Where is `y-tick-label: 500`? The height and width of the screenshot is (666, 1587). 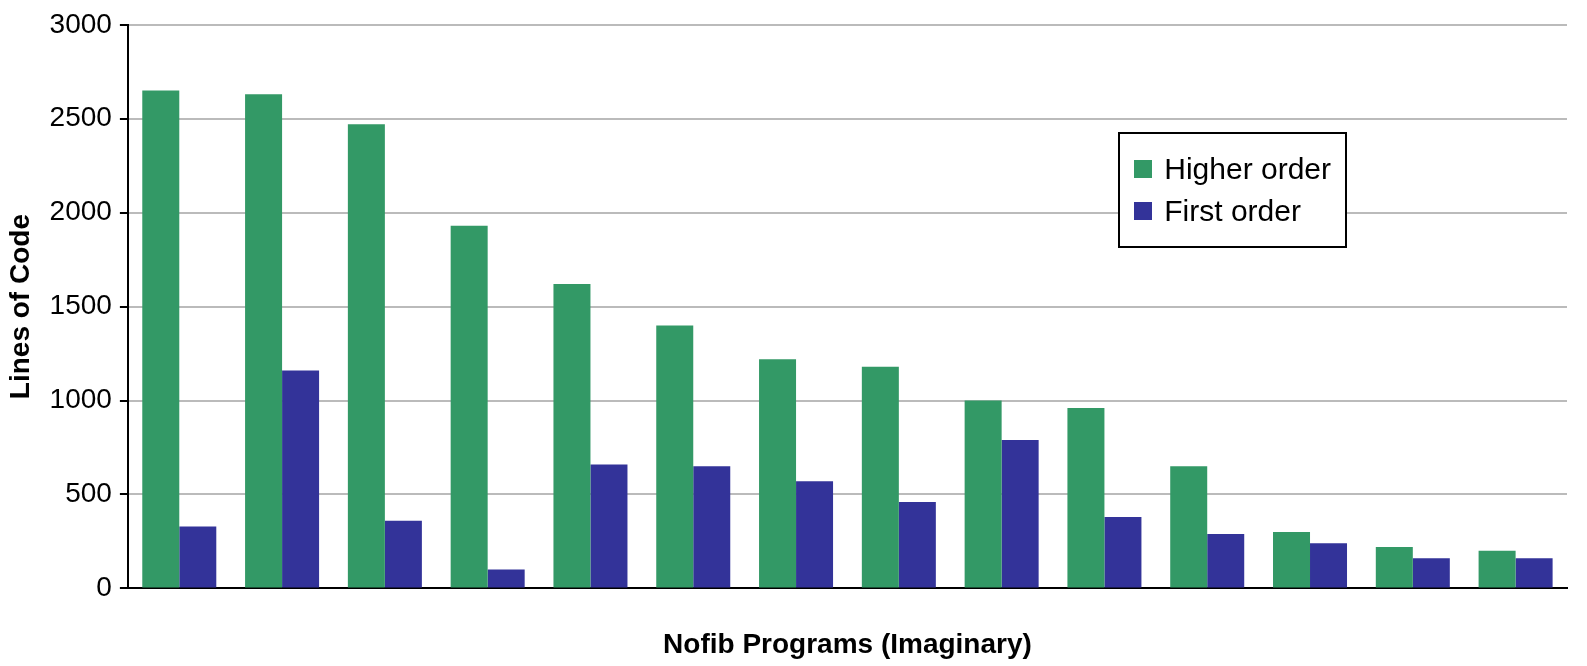
y-tick-label: 500 is located at coordinates (88, 493).